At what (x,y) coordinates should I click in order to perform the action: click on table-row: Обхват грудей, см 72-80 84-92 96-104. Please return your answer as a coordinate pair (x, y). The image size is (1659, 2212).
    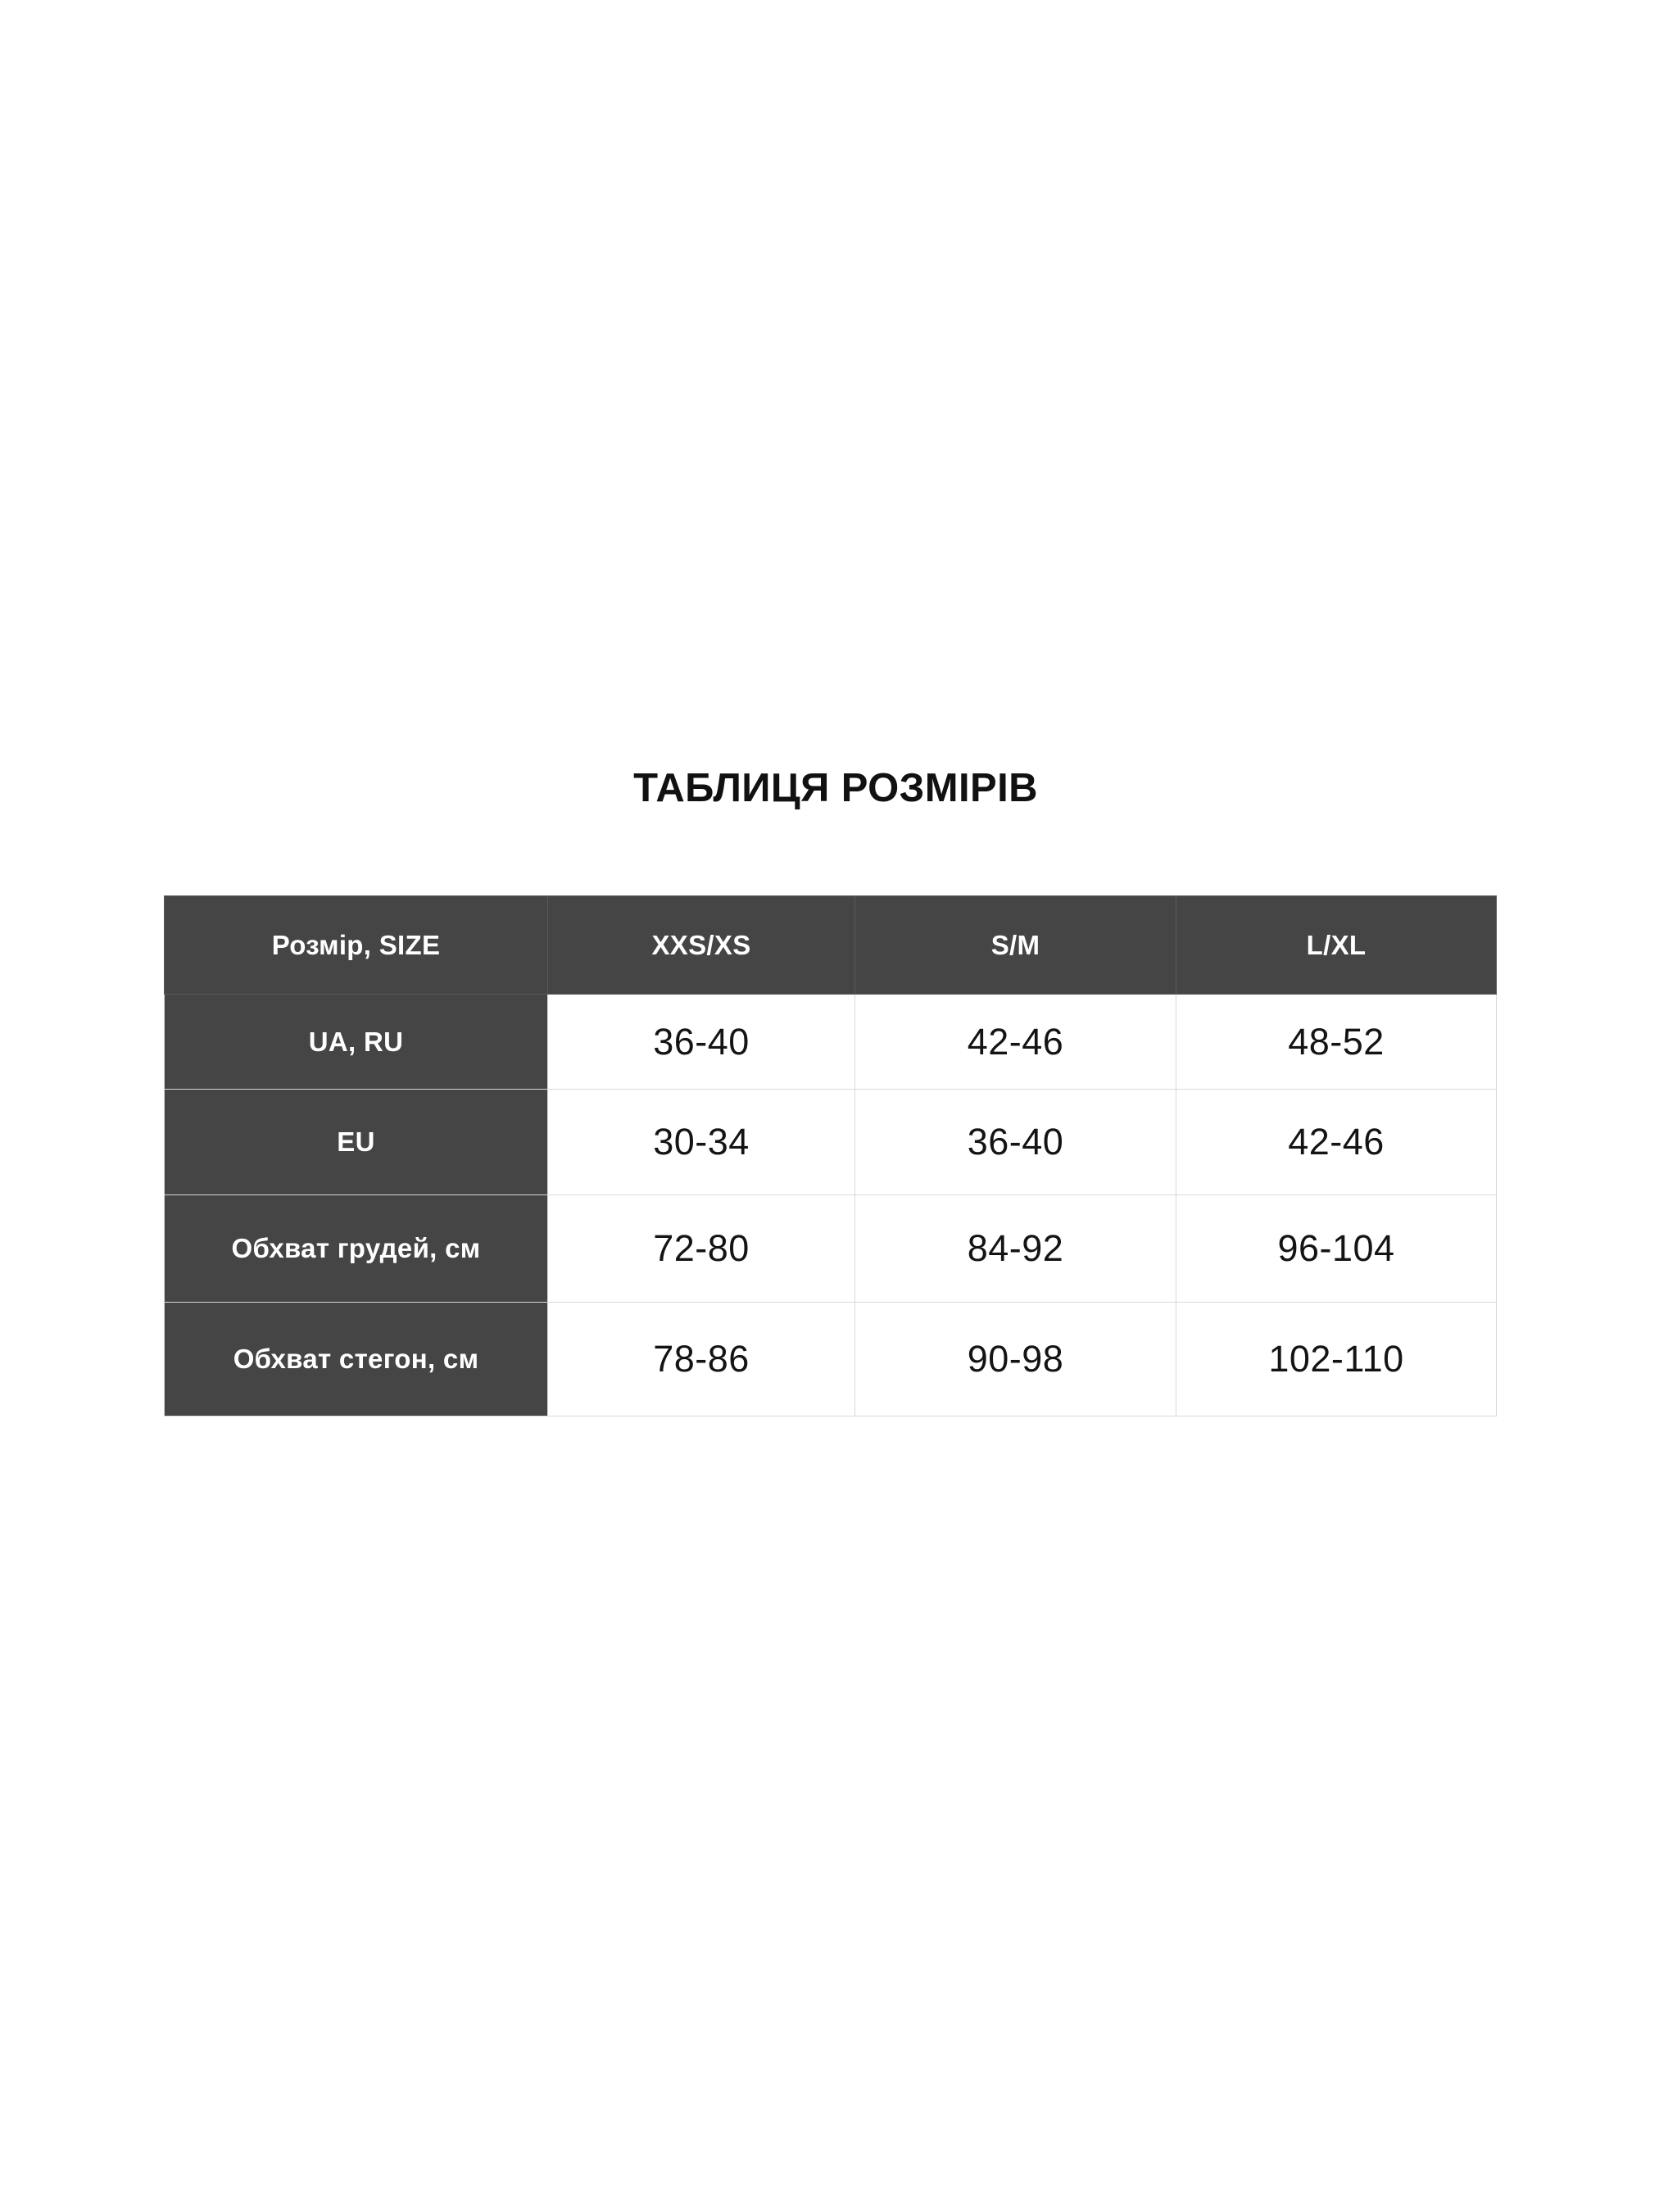
    Looking at the image, I should click on (830, 1248).